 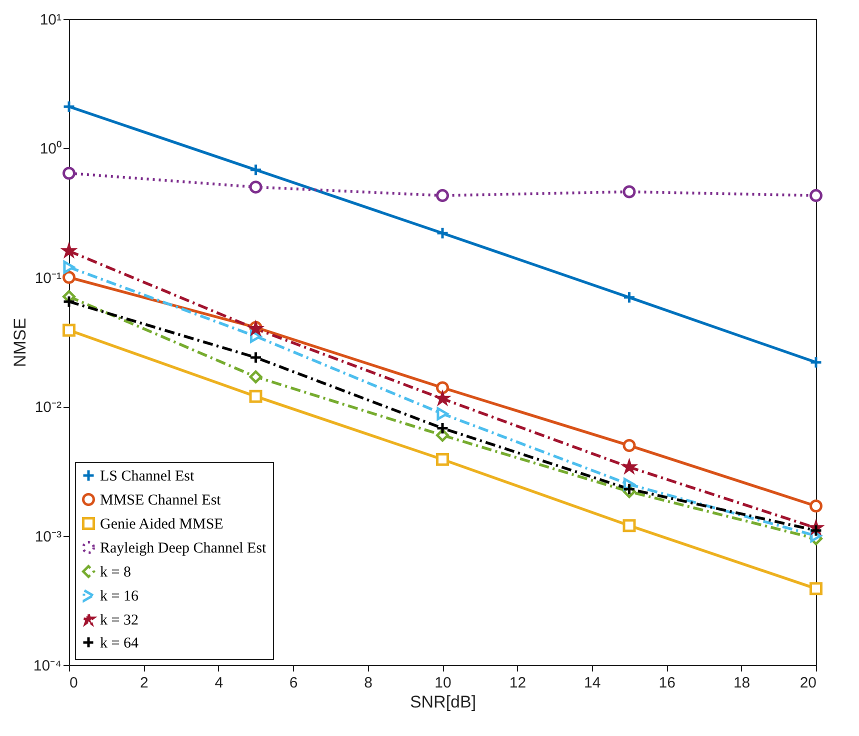 What do you see at coordinates (119, 596) in the screenshot?
I see `legend-label: k = 16` at bounding box center [119, 596].